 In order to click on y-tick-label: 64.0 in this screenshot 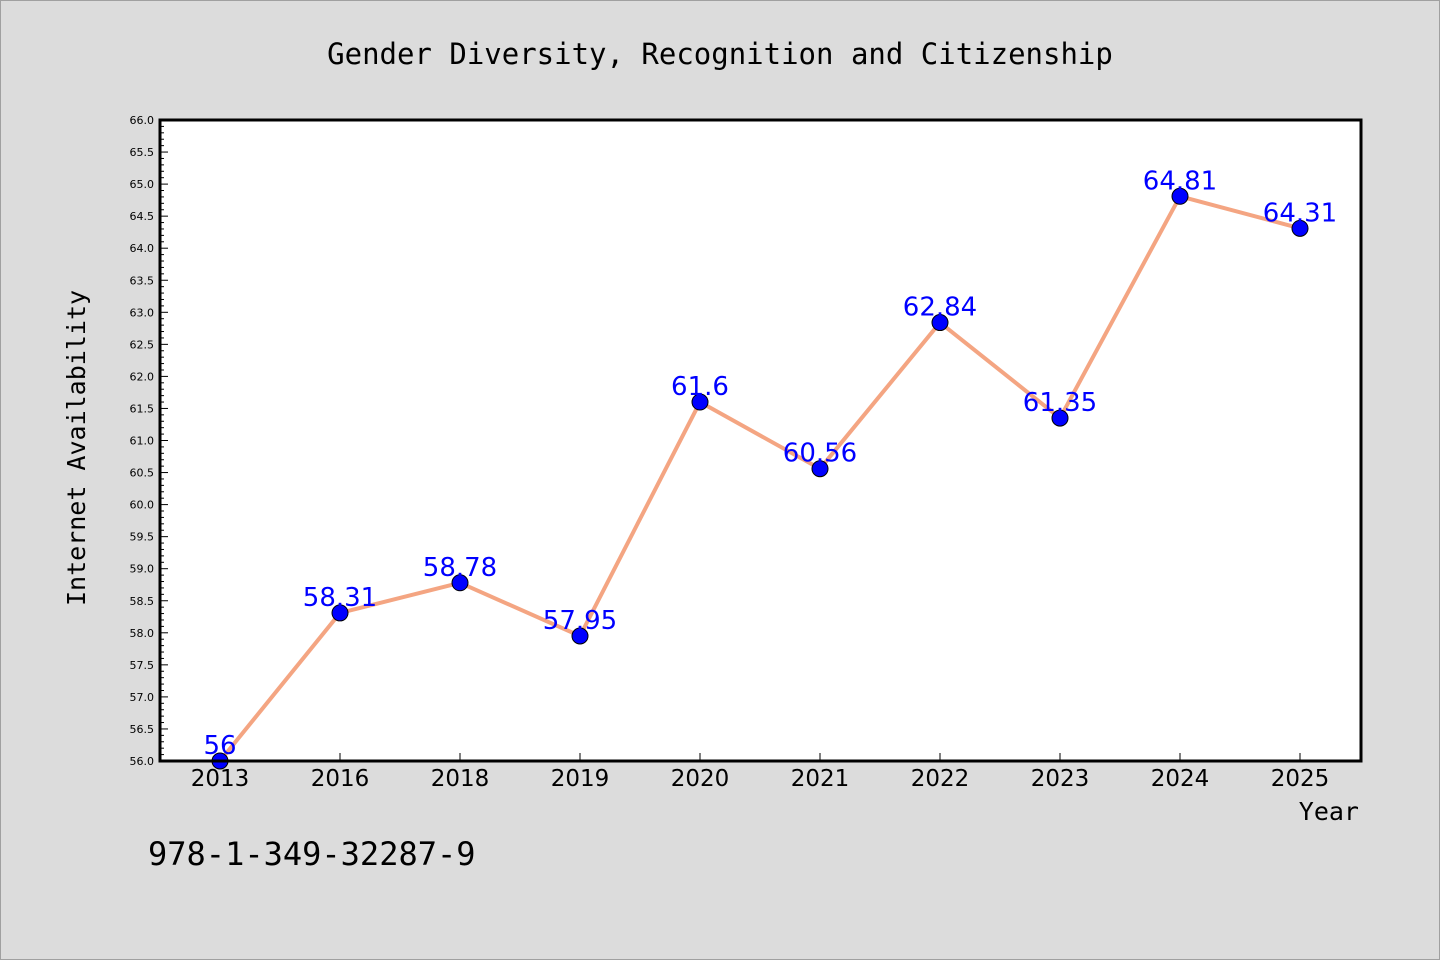, I will do `click(142, 248)`.